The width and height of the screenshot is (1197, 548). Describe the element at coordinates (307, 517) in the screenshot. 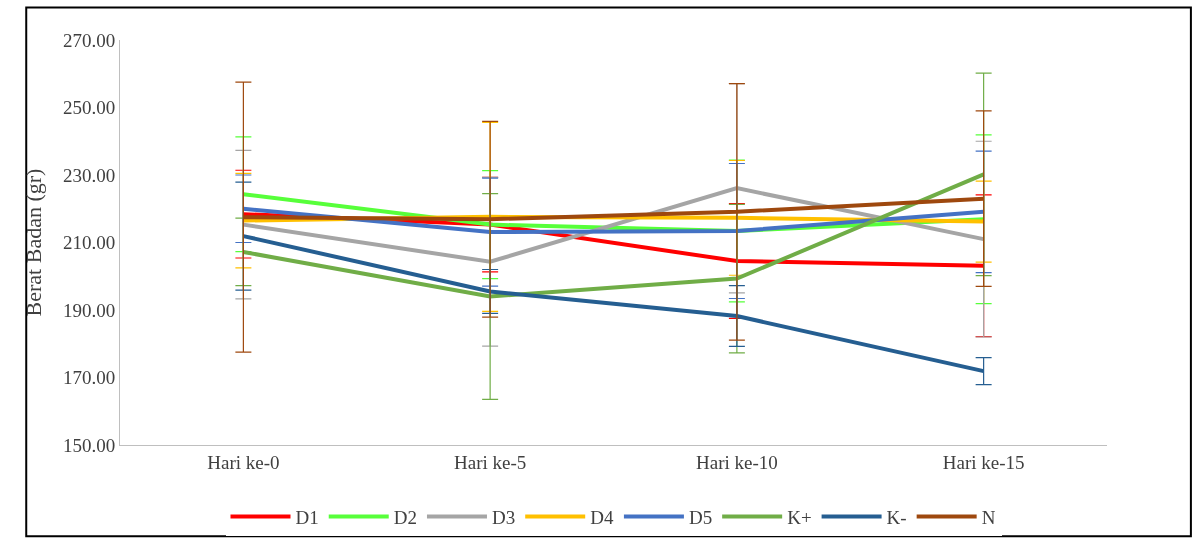

I see `legend-label: D1` at that location.